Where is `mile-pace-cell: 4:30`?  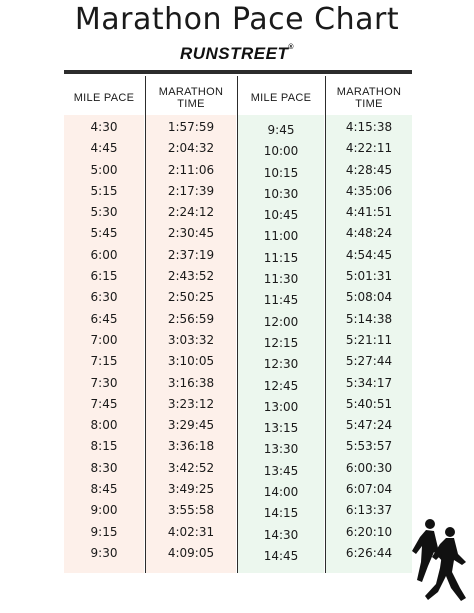 mile-pace-cell: 4:30 is located at coordinates (104, 127).